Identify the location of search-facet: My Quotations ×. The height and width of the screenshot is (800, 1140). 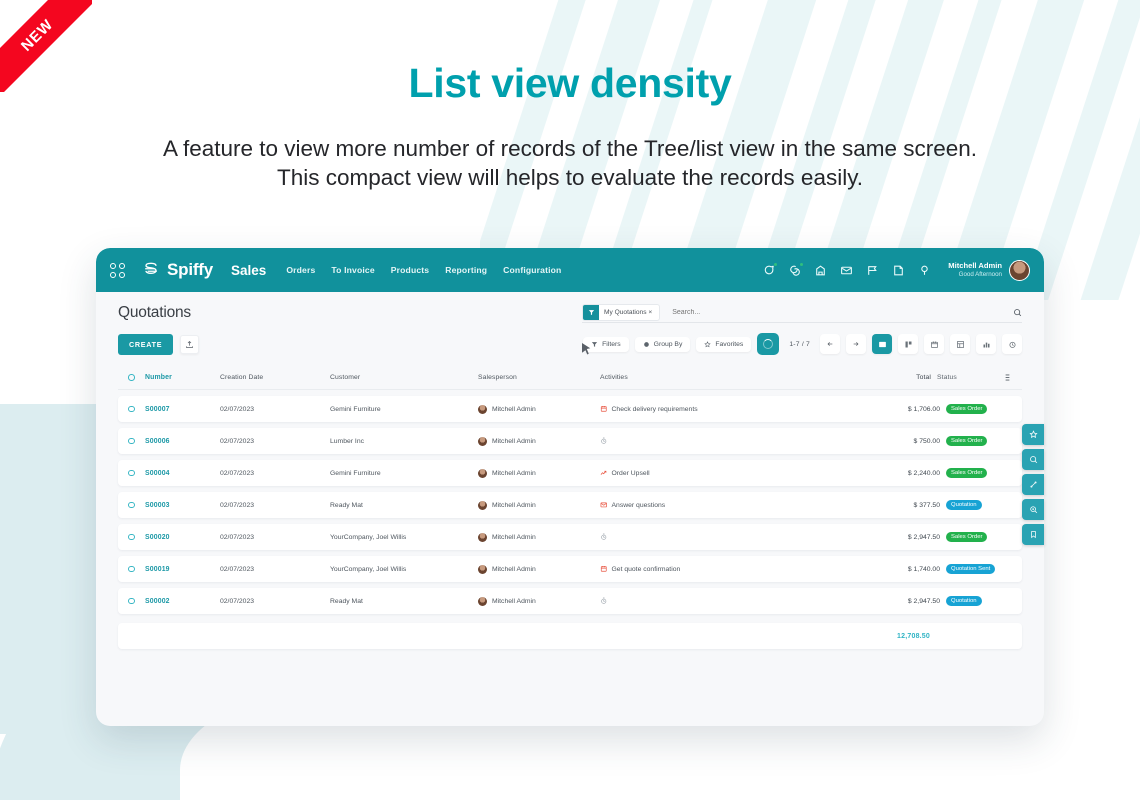
(621, 312).